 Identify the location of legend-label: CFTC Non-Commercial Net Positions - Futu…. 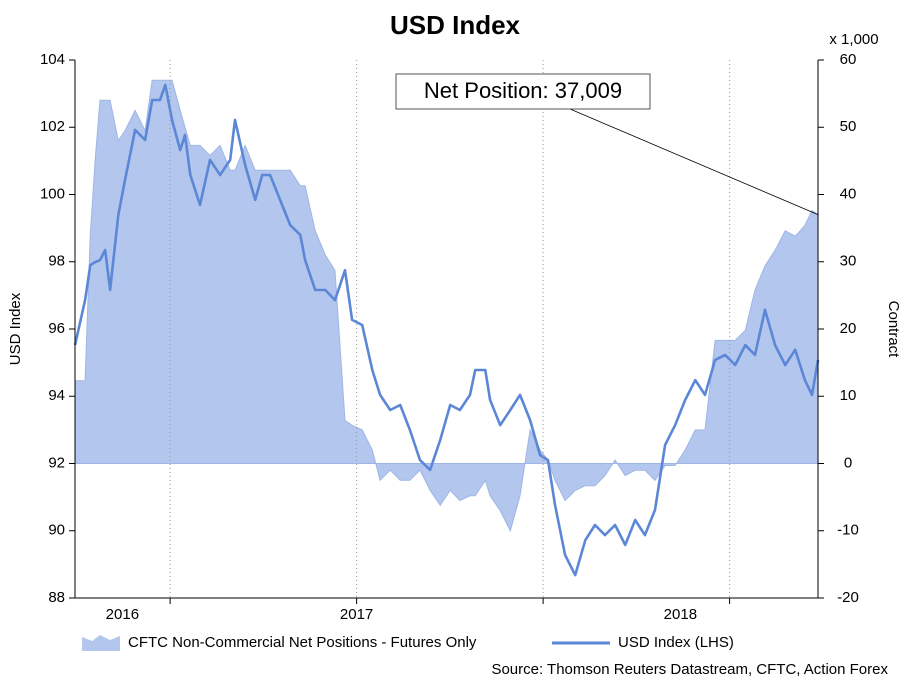
(302, 642).